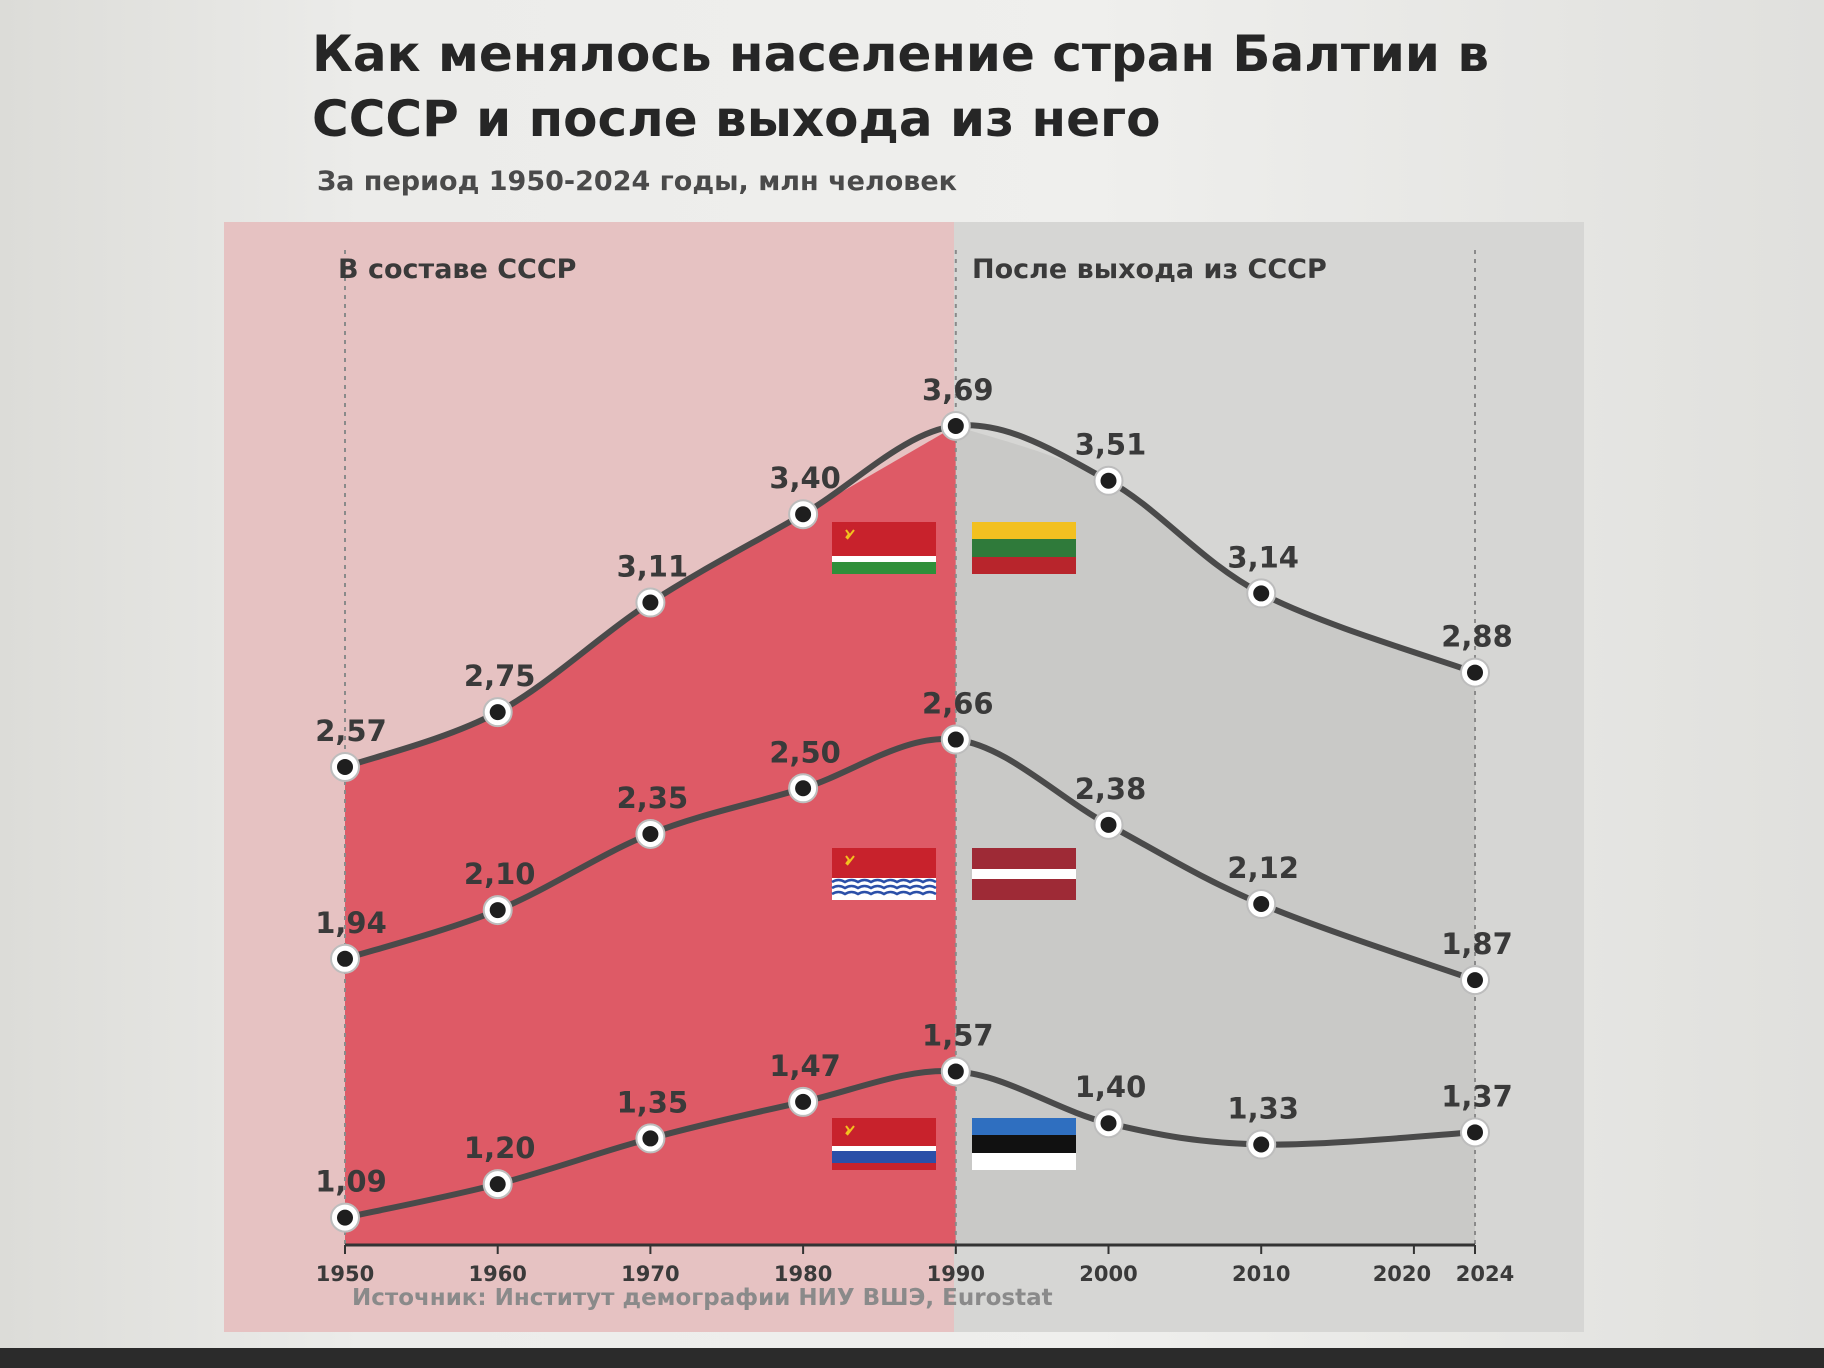 This screenshot has width=1824, height=1368. What do you see at coordinates (805, 478) in the screenshot?
I see `lithuania-value-label-1980: 3,40` at bounding box center [805, 478].